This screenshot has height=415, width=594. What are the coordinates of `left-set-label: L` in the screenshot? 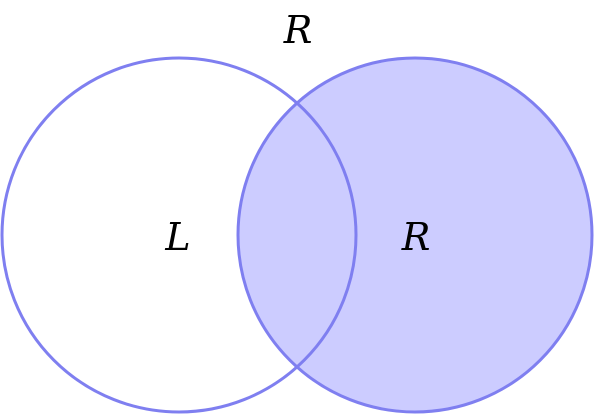 It's located at (177, 237).